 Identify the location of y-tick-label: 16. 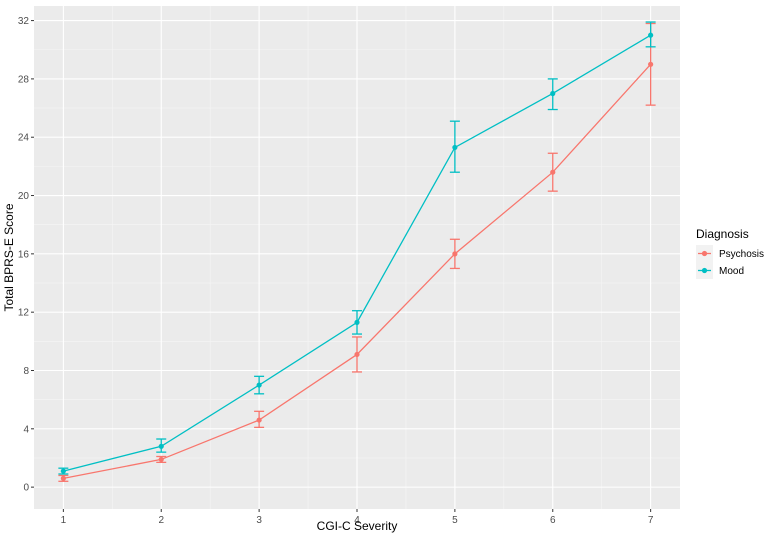
(24, 254).